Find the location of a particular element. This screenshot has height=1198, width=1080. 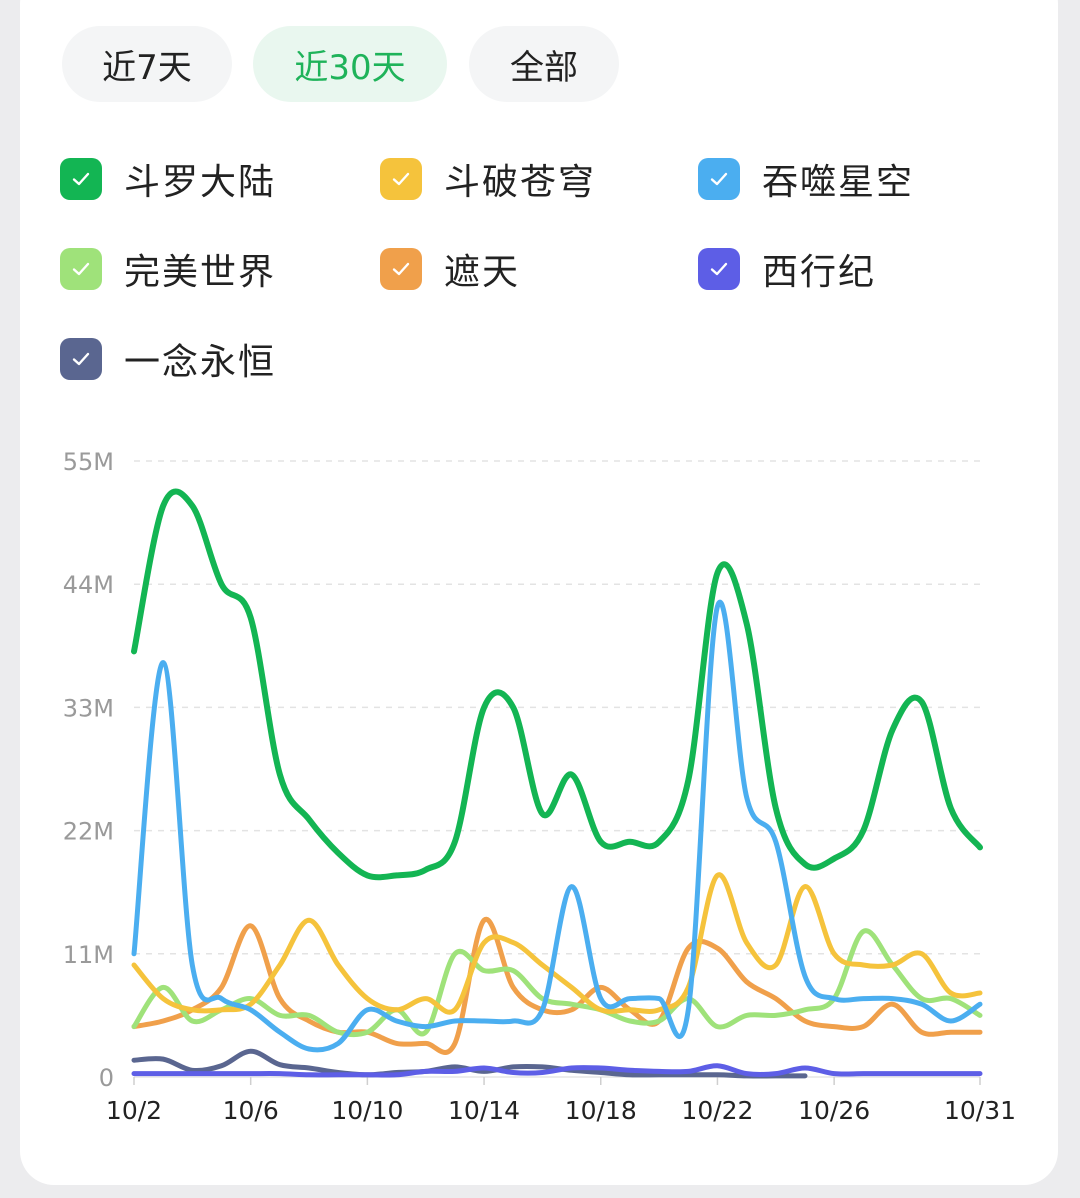

x-tick-label: 10/22 is located at coordinates (717, 1110).